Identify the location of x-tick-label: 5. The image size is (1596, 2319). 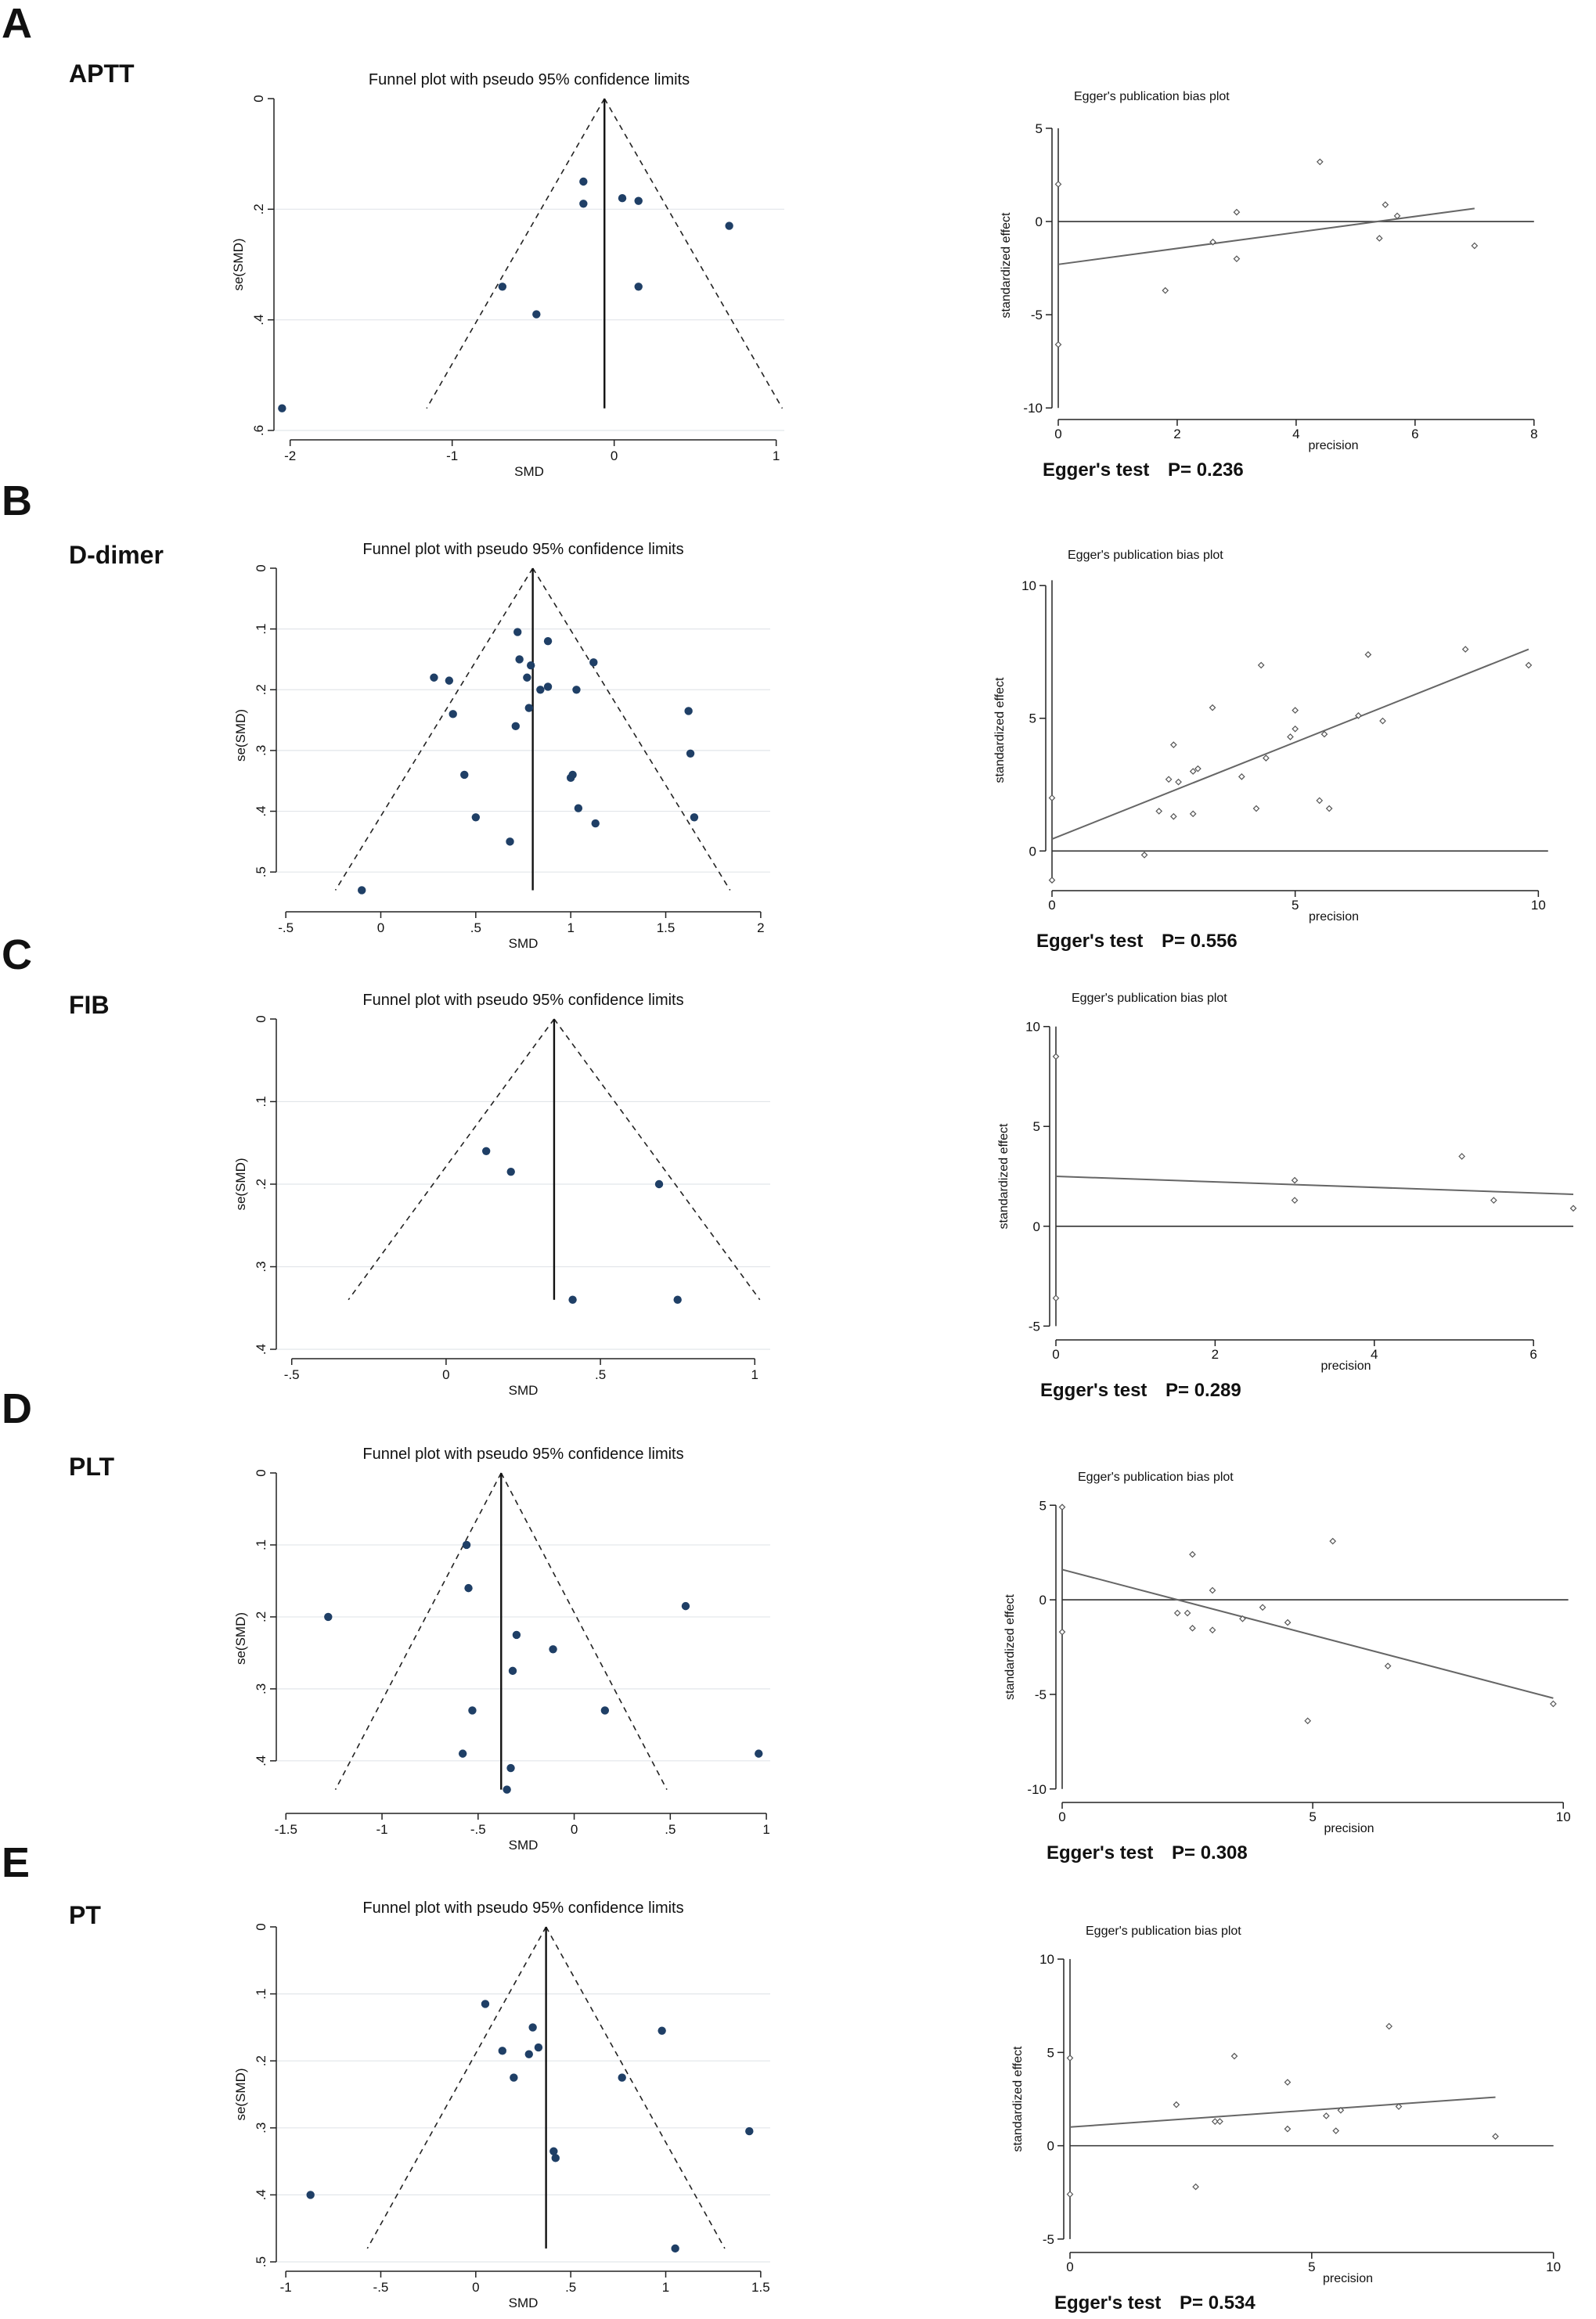
(1295, 906).